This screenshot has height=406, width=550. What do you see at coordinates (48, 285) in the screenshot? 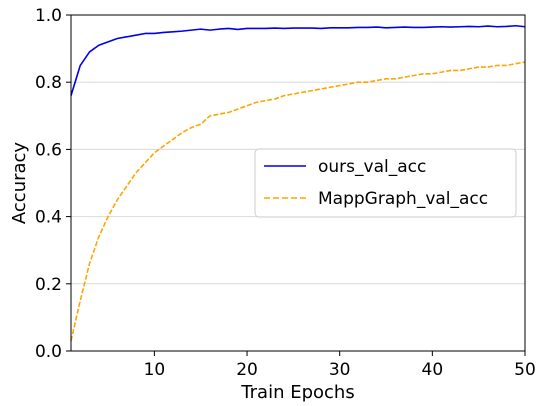
I see `y-tick-label: 0.2` at bounding box center [48, 285].